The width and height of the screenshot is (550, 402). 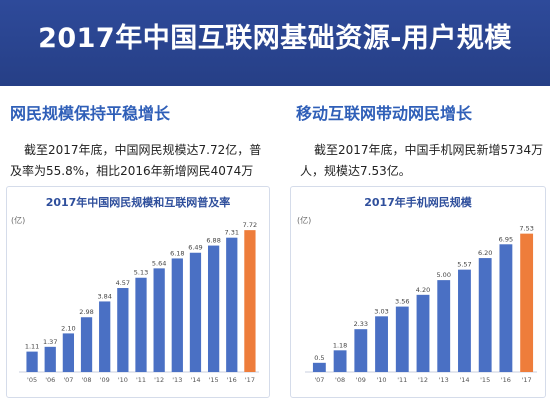 What do you see at coordinates (213, 241) in the screenshot?
I see `data-label: 6.88` at bounding box center [213, 241].